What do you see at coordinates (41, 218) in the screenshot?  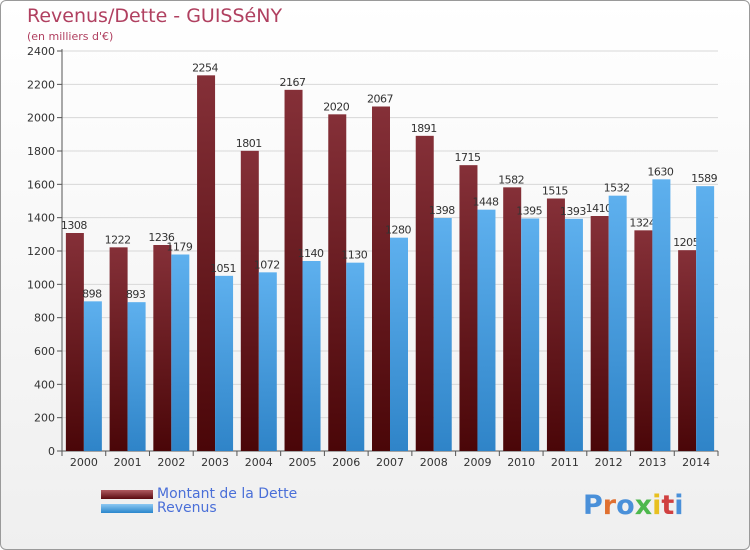 I see `y-tick-label: 1400` at bounding box center [41, 218].